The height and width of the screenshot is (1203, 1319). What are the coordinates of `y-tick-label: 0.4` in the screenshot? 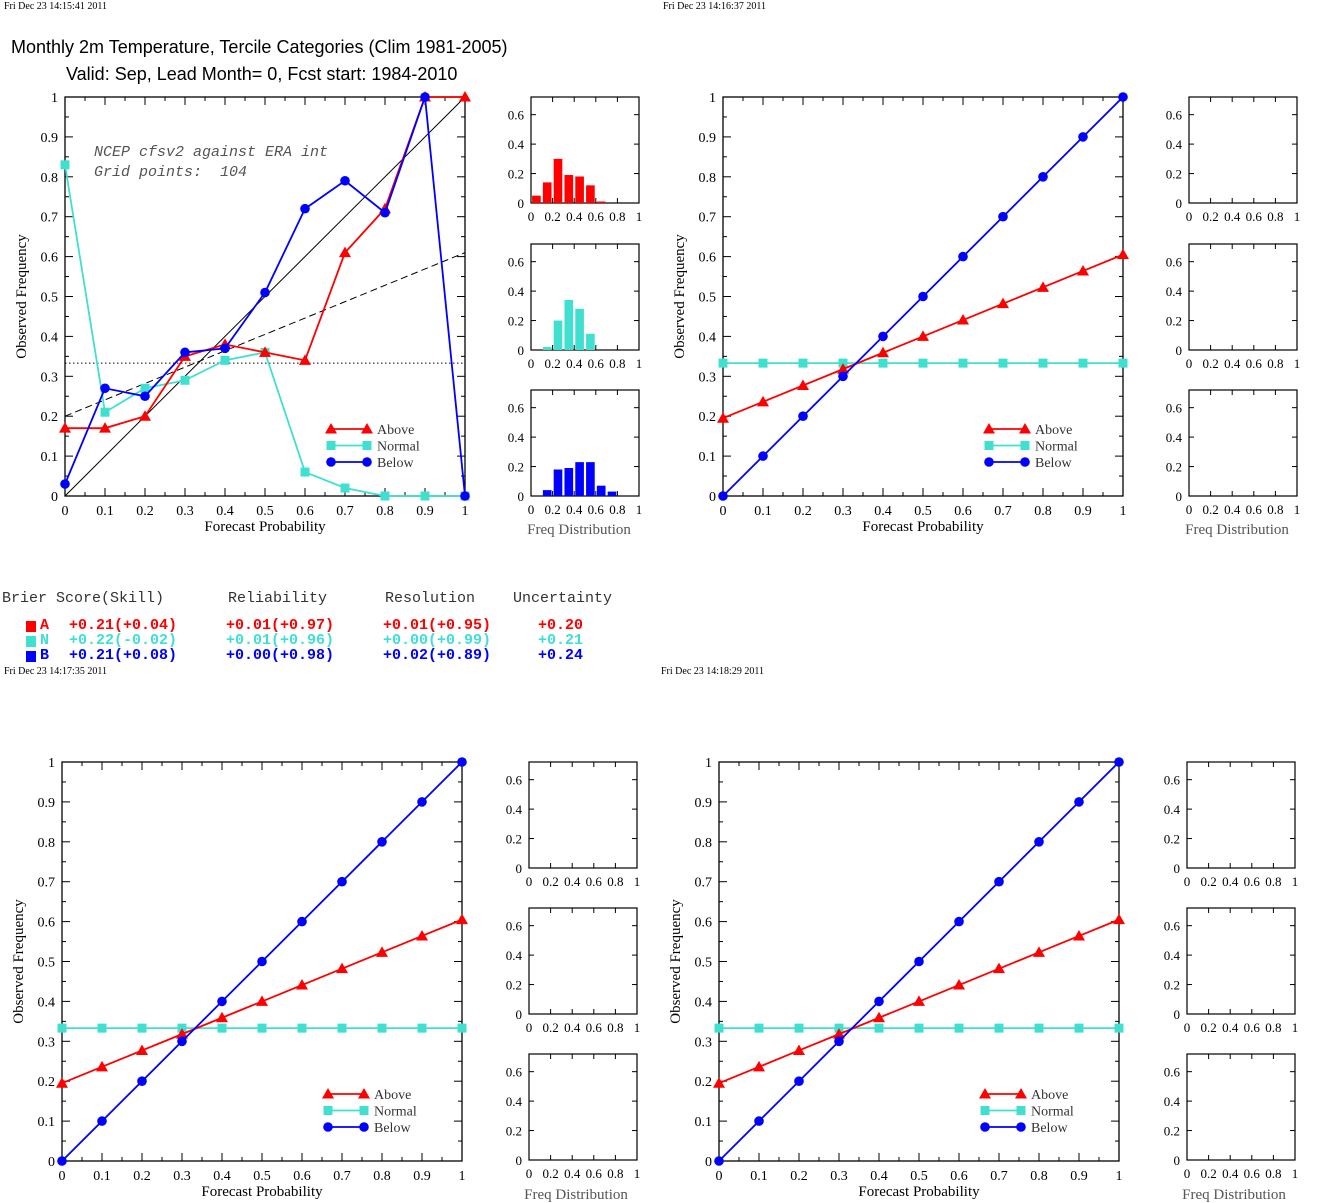 It's located at (704, 1002).